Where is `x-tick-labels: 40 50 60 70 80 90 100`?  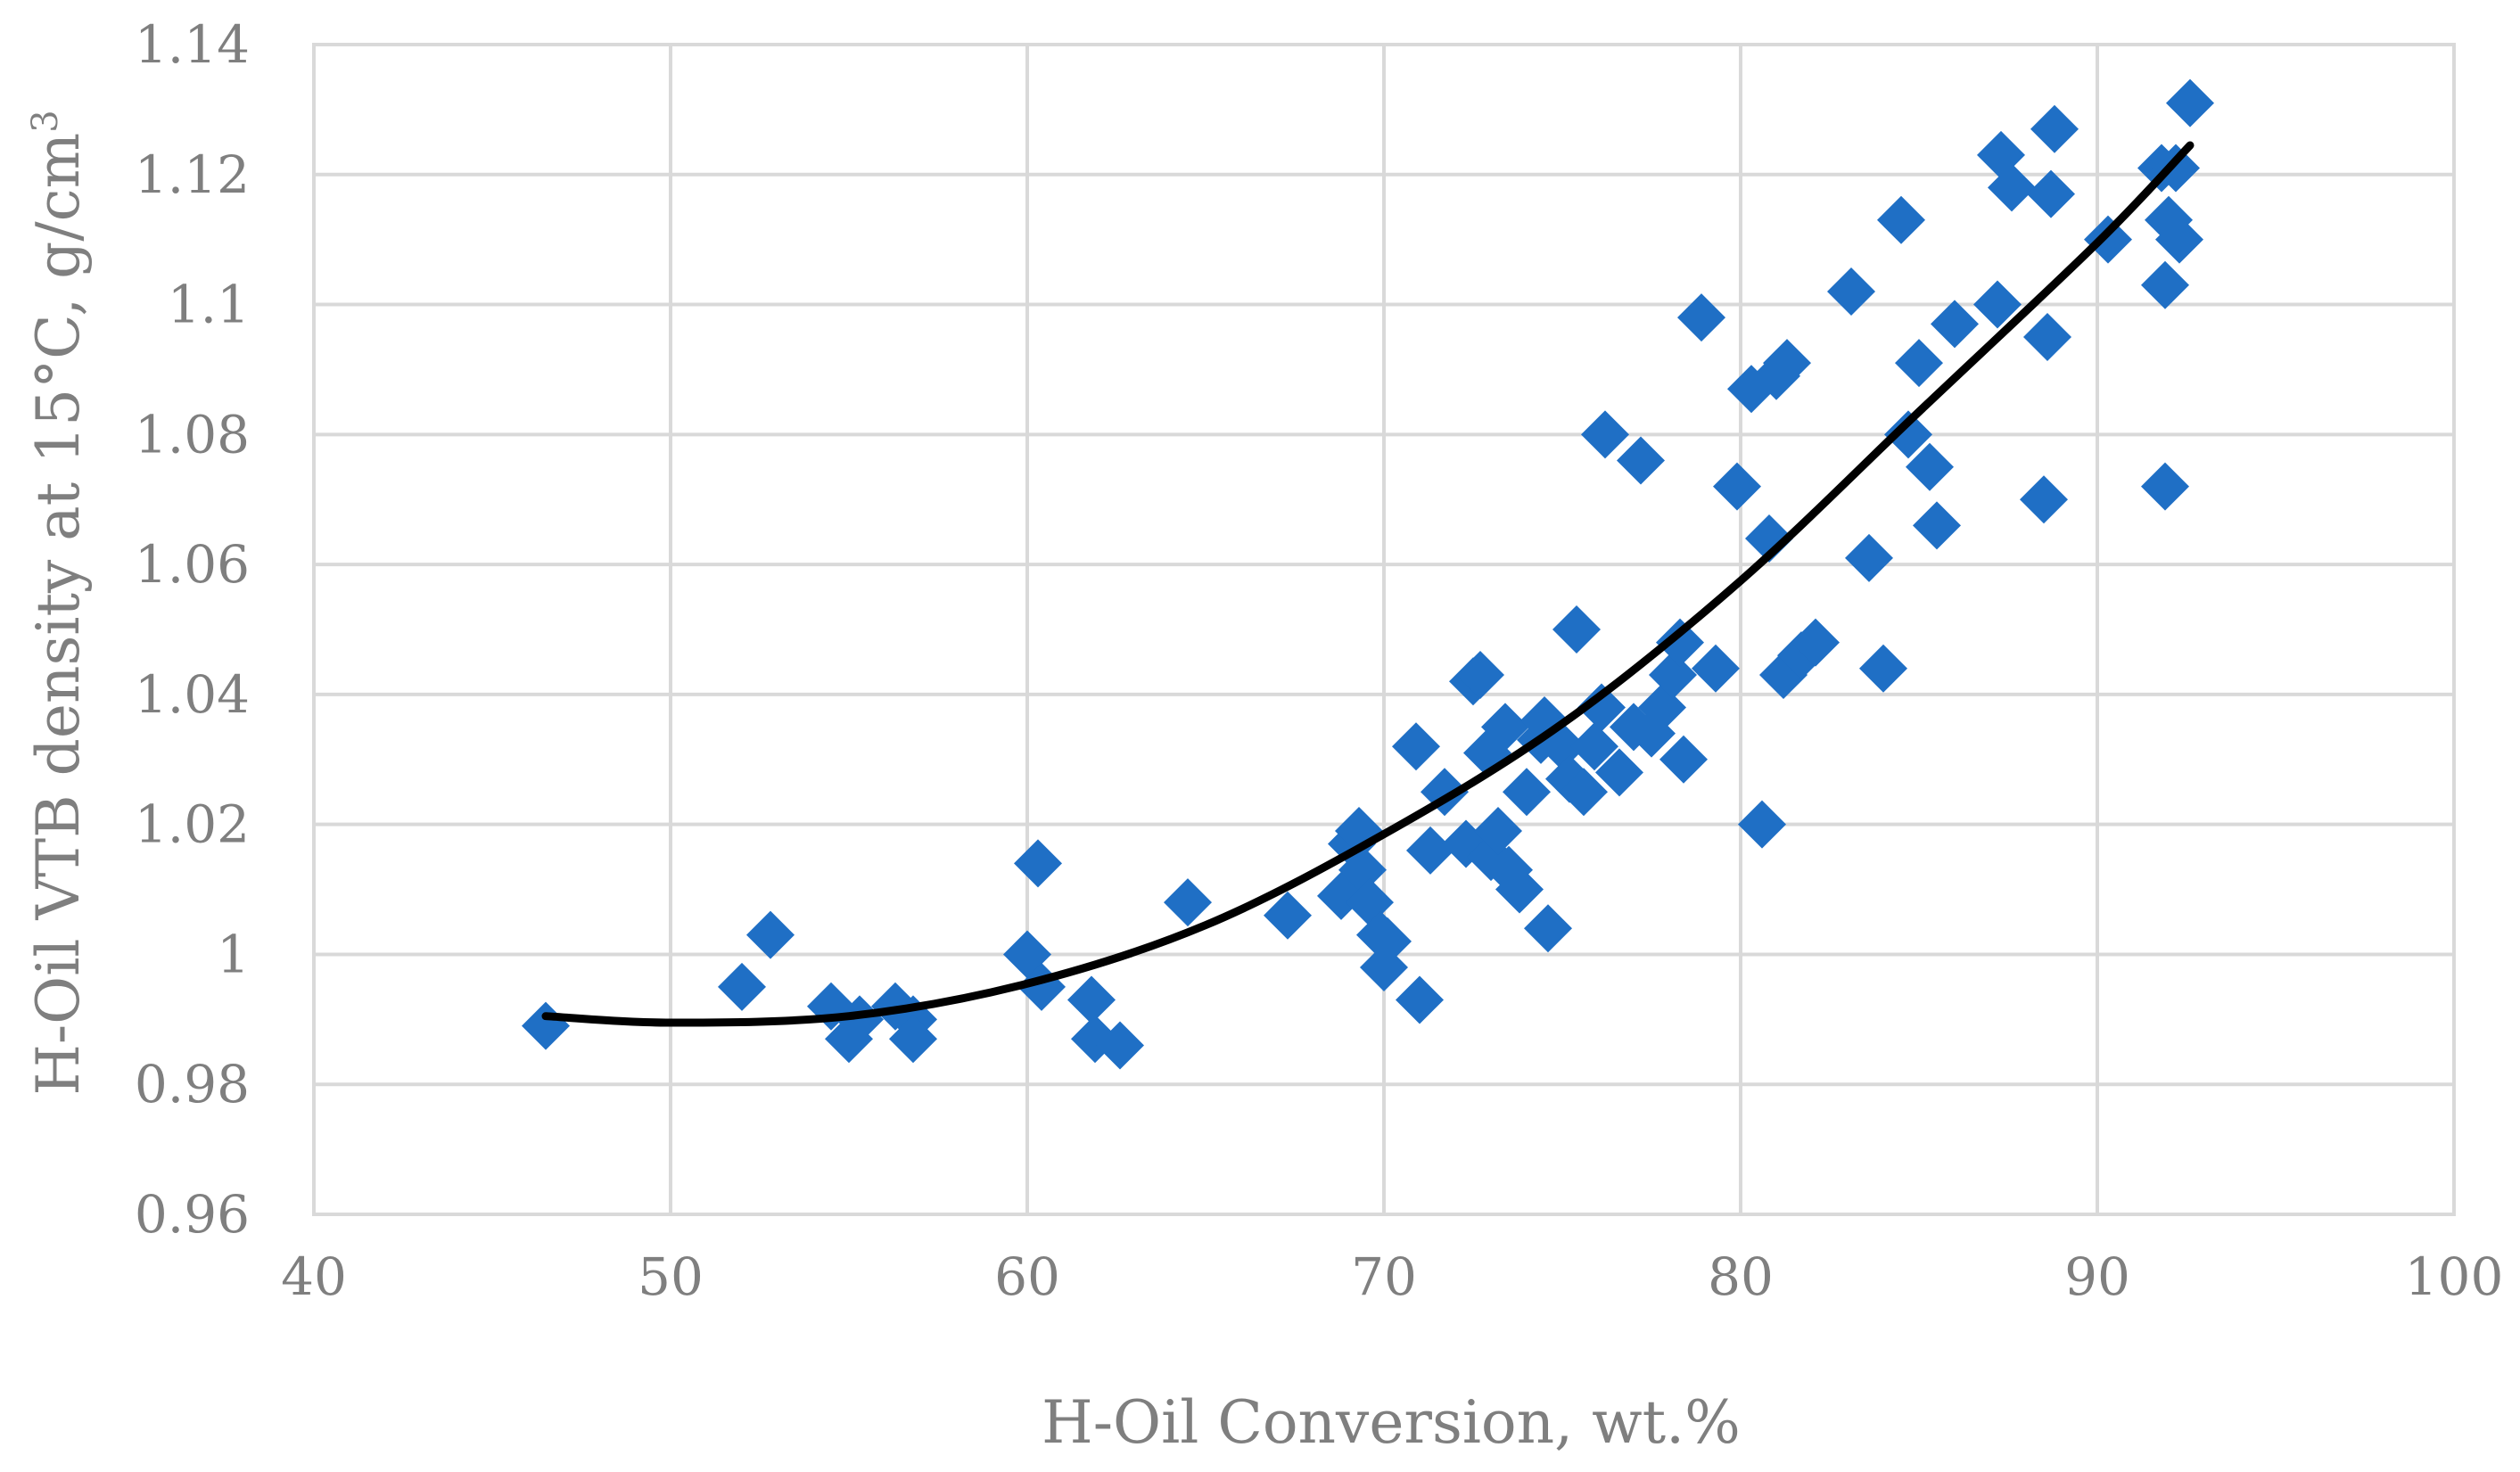 x-tick-labels: 40 50 60 70 80 90 100 is located at coordinates (1392, 1276).